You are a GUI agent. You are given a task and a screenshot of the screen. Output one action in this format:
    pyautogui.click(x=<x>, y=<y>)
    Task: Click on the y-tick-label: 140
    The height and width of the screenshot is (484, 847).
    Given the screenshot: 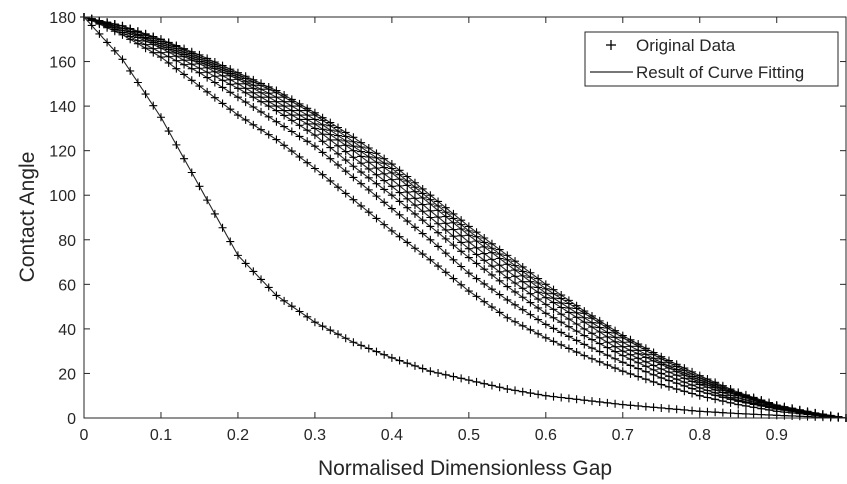 What is the action you would take?
    pyautogui.click(x=62, y=107)
    